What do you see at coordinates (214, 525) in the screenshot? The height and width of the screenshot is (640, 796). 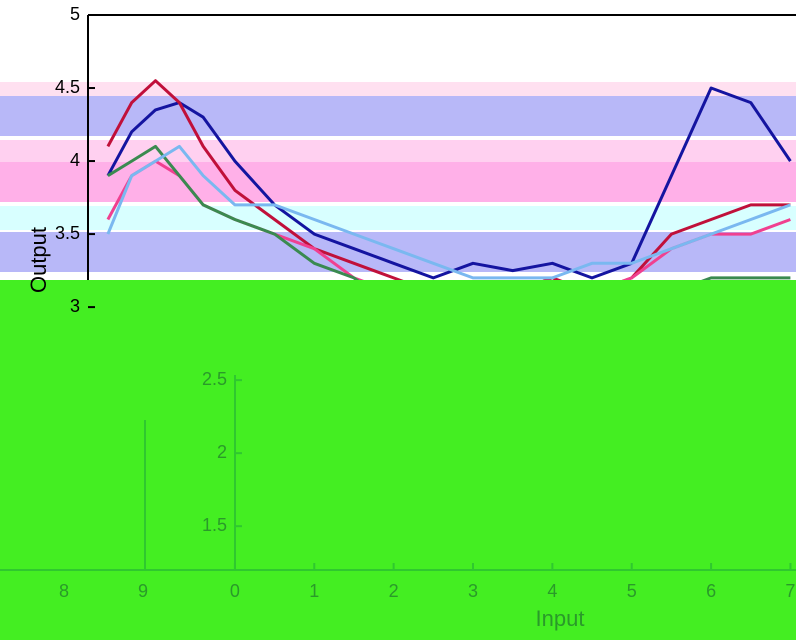 I see `y-tick-label: 1.5` at bounding box center [214, 525].